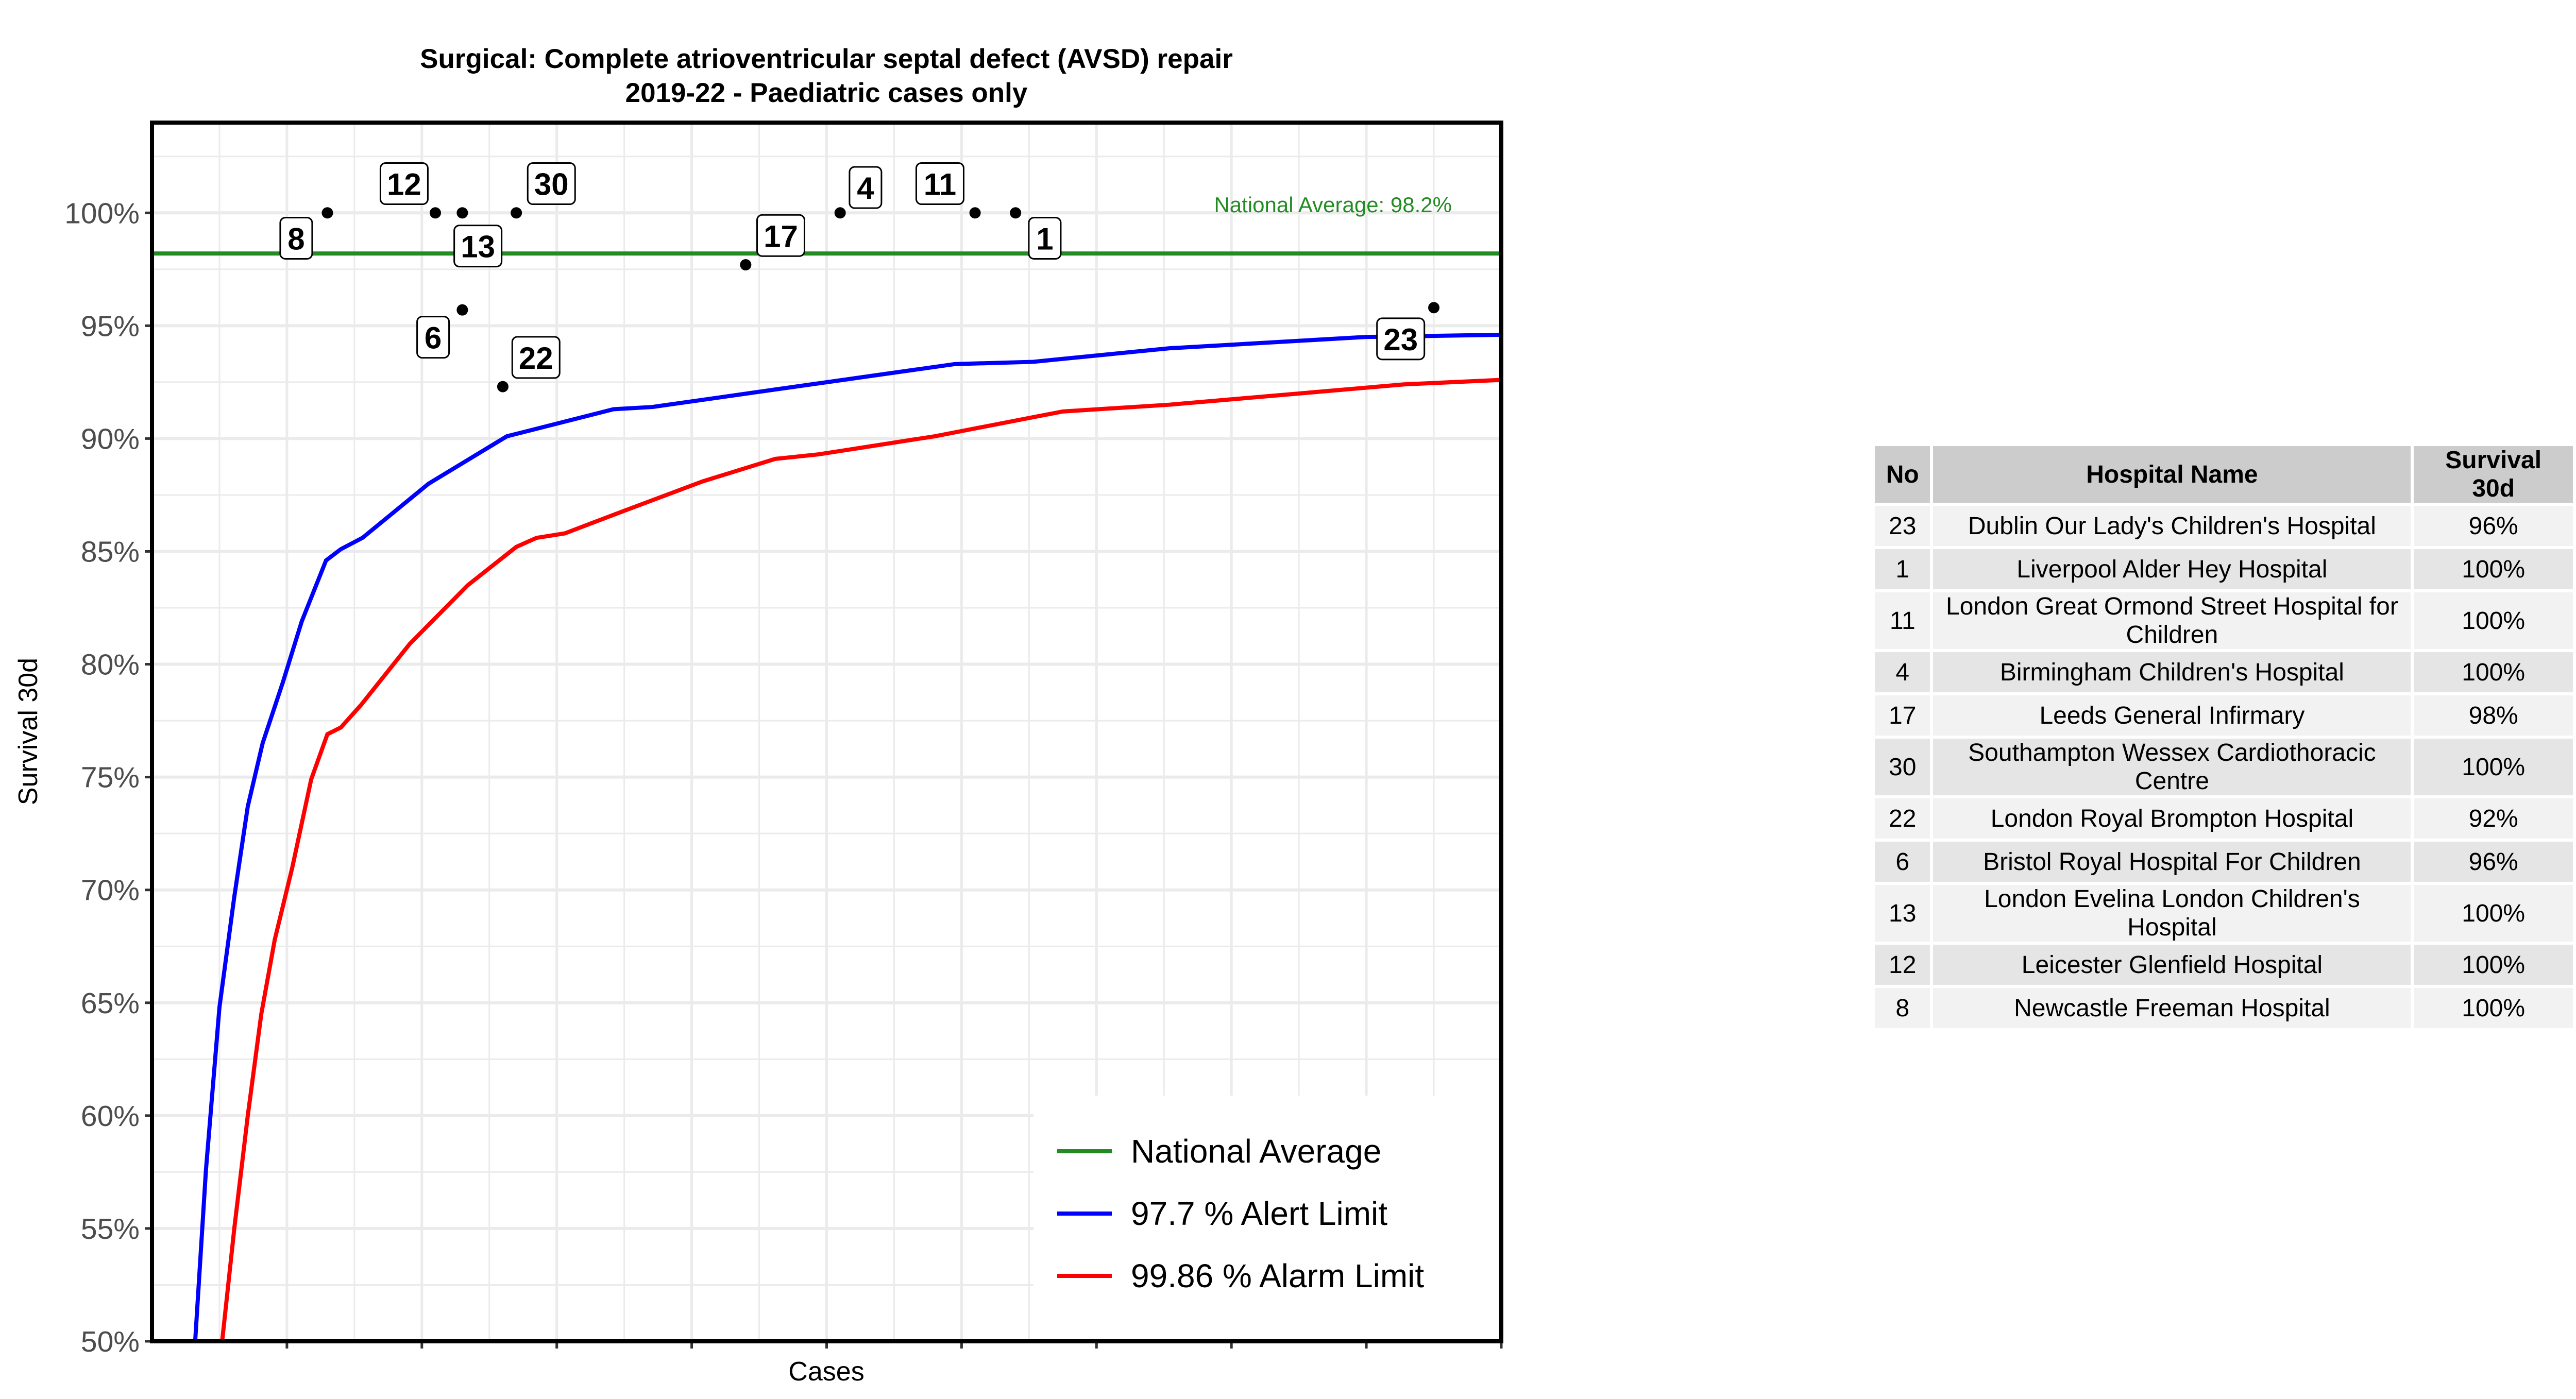 The height and width of the screenshot is (1399, 2576). What do you see at coordinates (28, 731) in the screenshot?
I see `y-axis-label: Survival 30d` at bounding box center [28, 731].